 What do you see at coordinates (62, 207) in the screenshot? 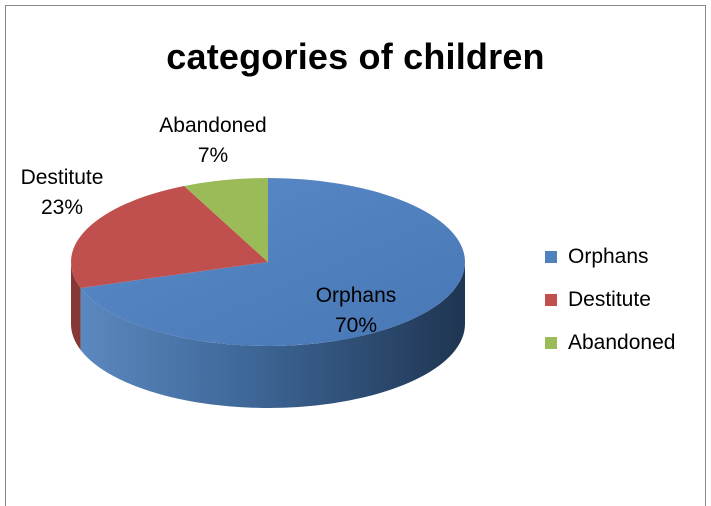
I see `data-label-value-destitute: 23%` at bounding box center [62, 207].